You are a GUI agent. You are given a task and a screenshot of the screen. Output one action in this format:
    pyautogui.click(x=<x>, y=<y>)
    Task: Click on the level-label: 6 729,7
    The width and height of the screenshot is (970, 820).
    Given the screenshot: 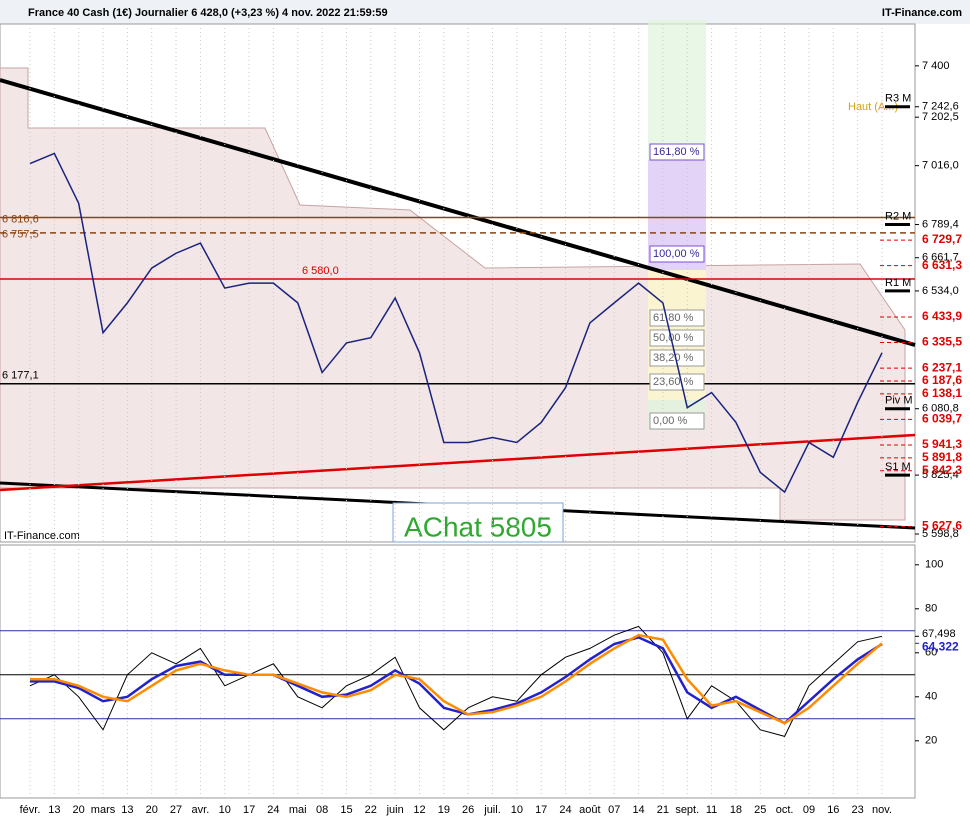 What is the action you would take?
    pyautogui.click(x=942, y=239)
    